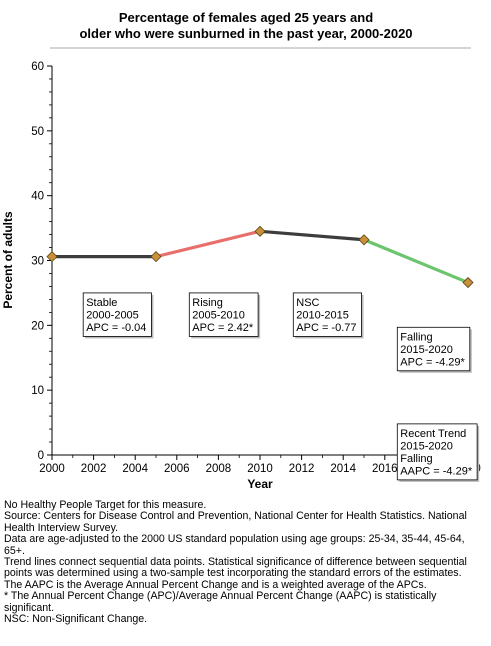 The width and height of the screenshot is (491, 646). What do you see at coordinates (343, 469) in the screenshot?
I see `x-tick-label: 2014` at bounding box center [343, 469].